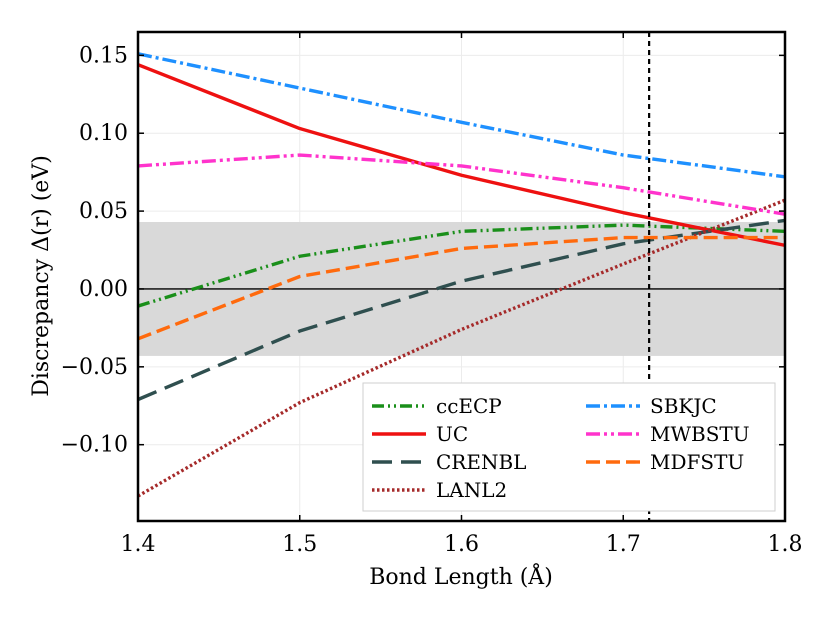 The width and height of the screenshot is (831, 623). I want to click on x-tick-label: 1.5, so click(299, 544).